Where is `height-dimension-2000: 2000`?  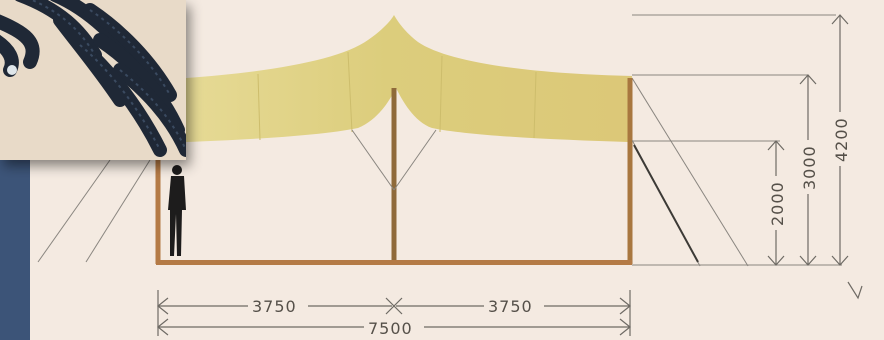
height-dimension-2000: 2000 is located at coordinates (776, 203).